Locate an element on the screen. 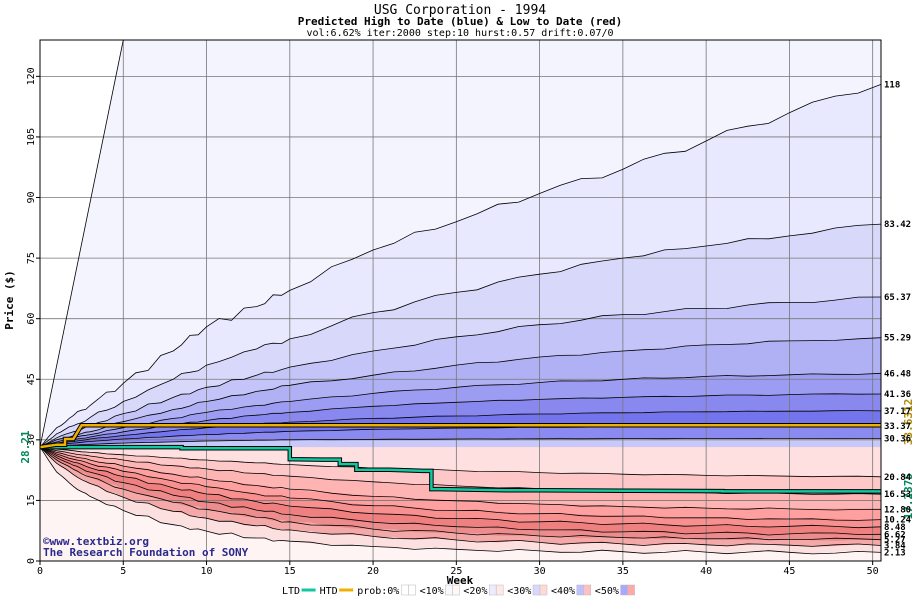 The image size is (920, 600). legend-label: <10% is located at coordinates (432, 591).